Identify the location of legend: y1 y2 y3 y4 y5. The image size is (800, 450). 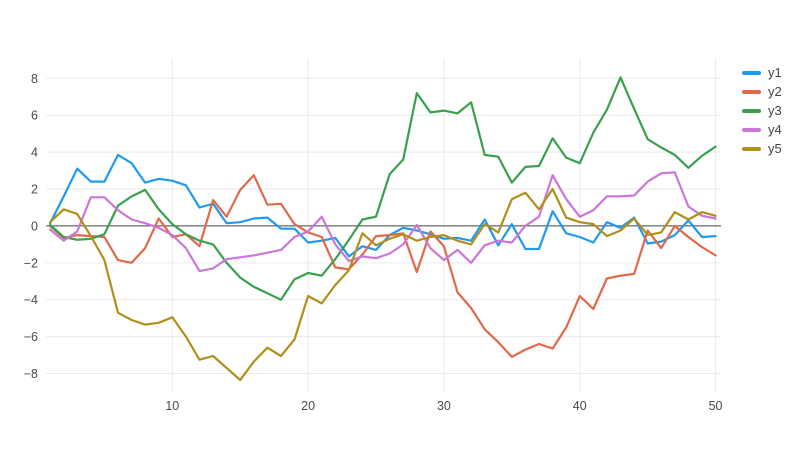
(762, 110).